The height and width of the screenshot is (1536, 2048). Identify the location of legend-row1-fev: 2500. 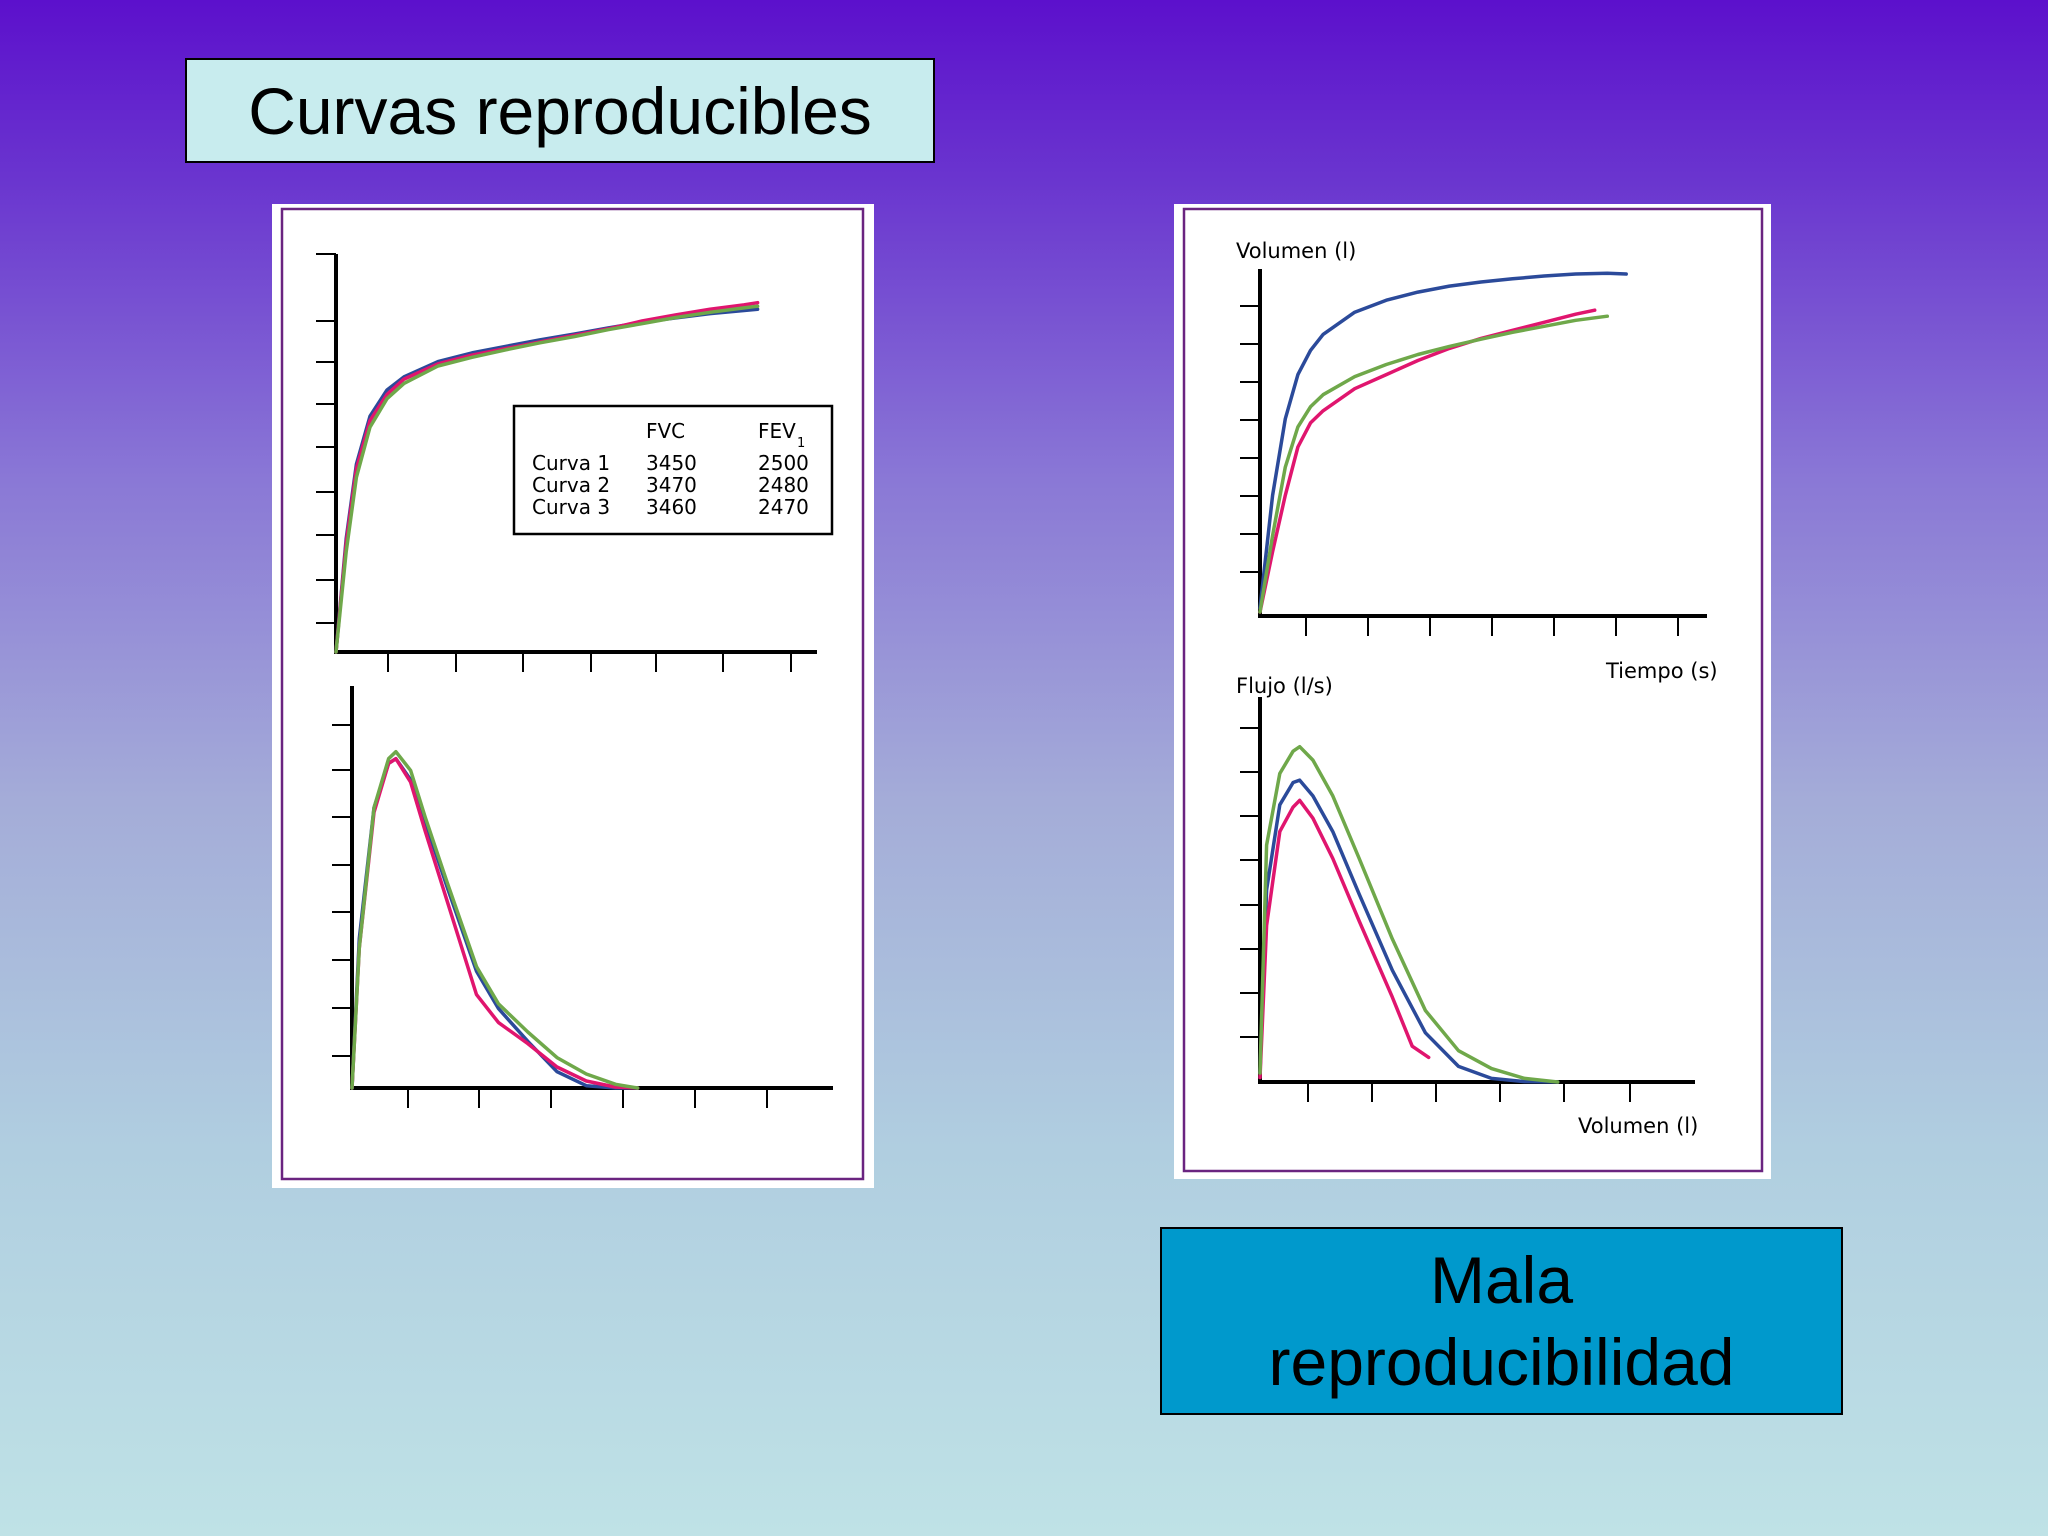
(783, 463).